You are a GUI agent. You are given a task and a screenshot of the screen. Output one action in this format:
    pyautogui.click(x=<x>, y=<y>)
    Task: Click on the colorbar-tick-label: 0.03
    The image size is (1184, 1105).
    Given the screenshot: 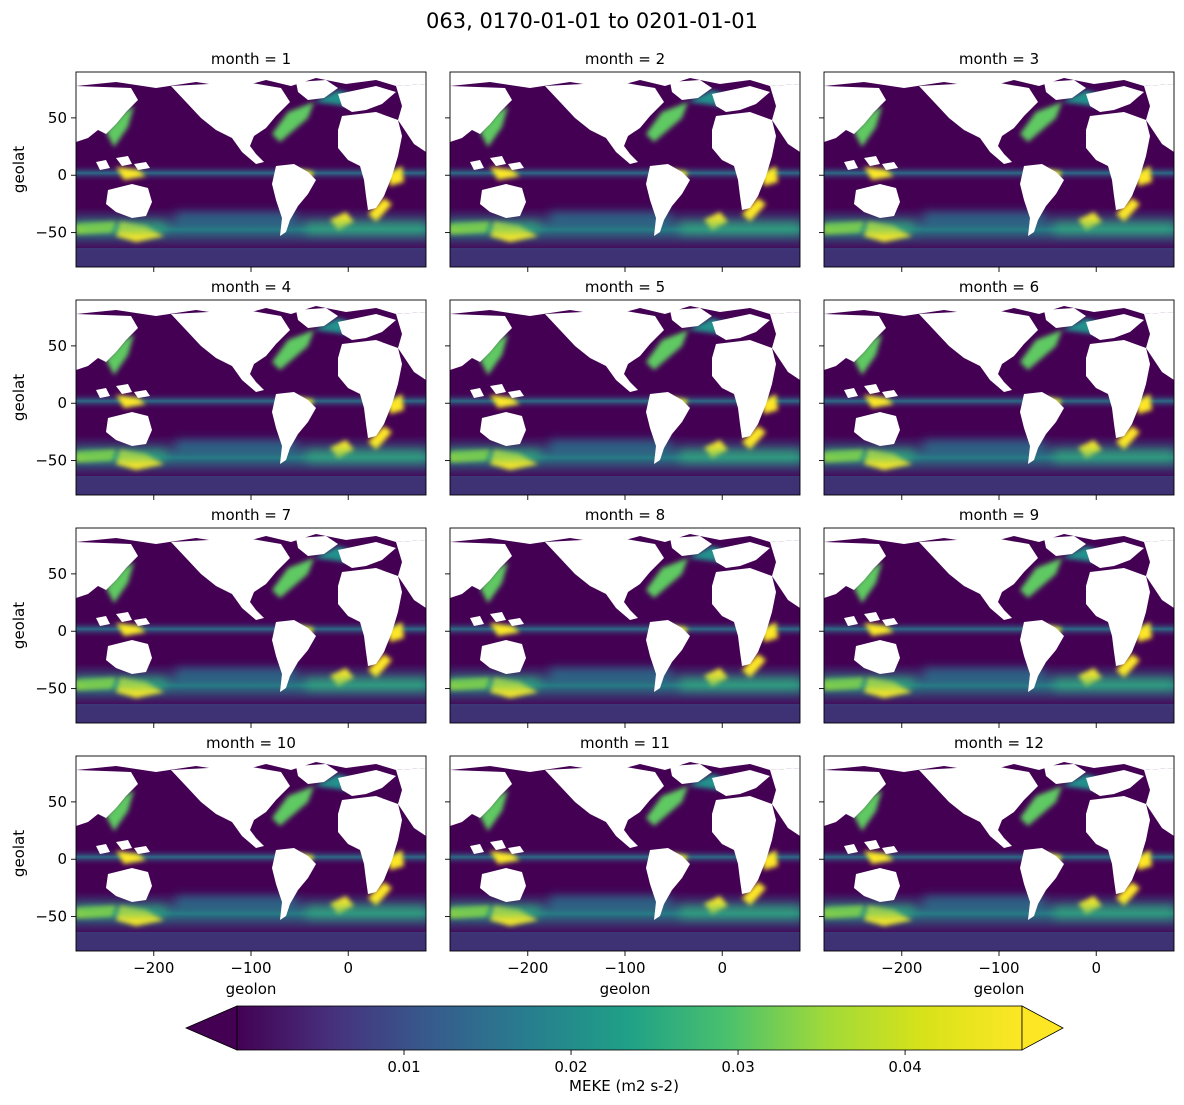 What is the action you would take?
    pyautogui.click(x=737, y=1067)
    